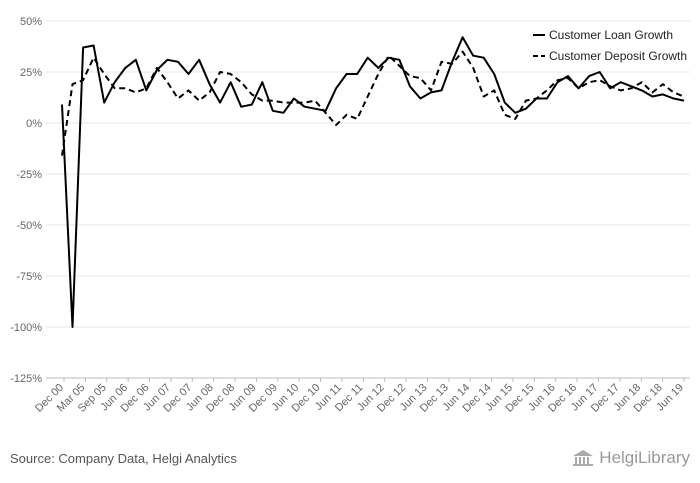  I want to click on y-axis-labels: 50% 25% 0% -25% -50% -75% -100% -125%, so click(26, 200).